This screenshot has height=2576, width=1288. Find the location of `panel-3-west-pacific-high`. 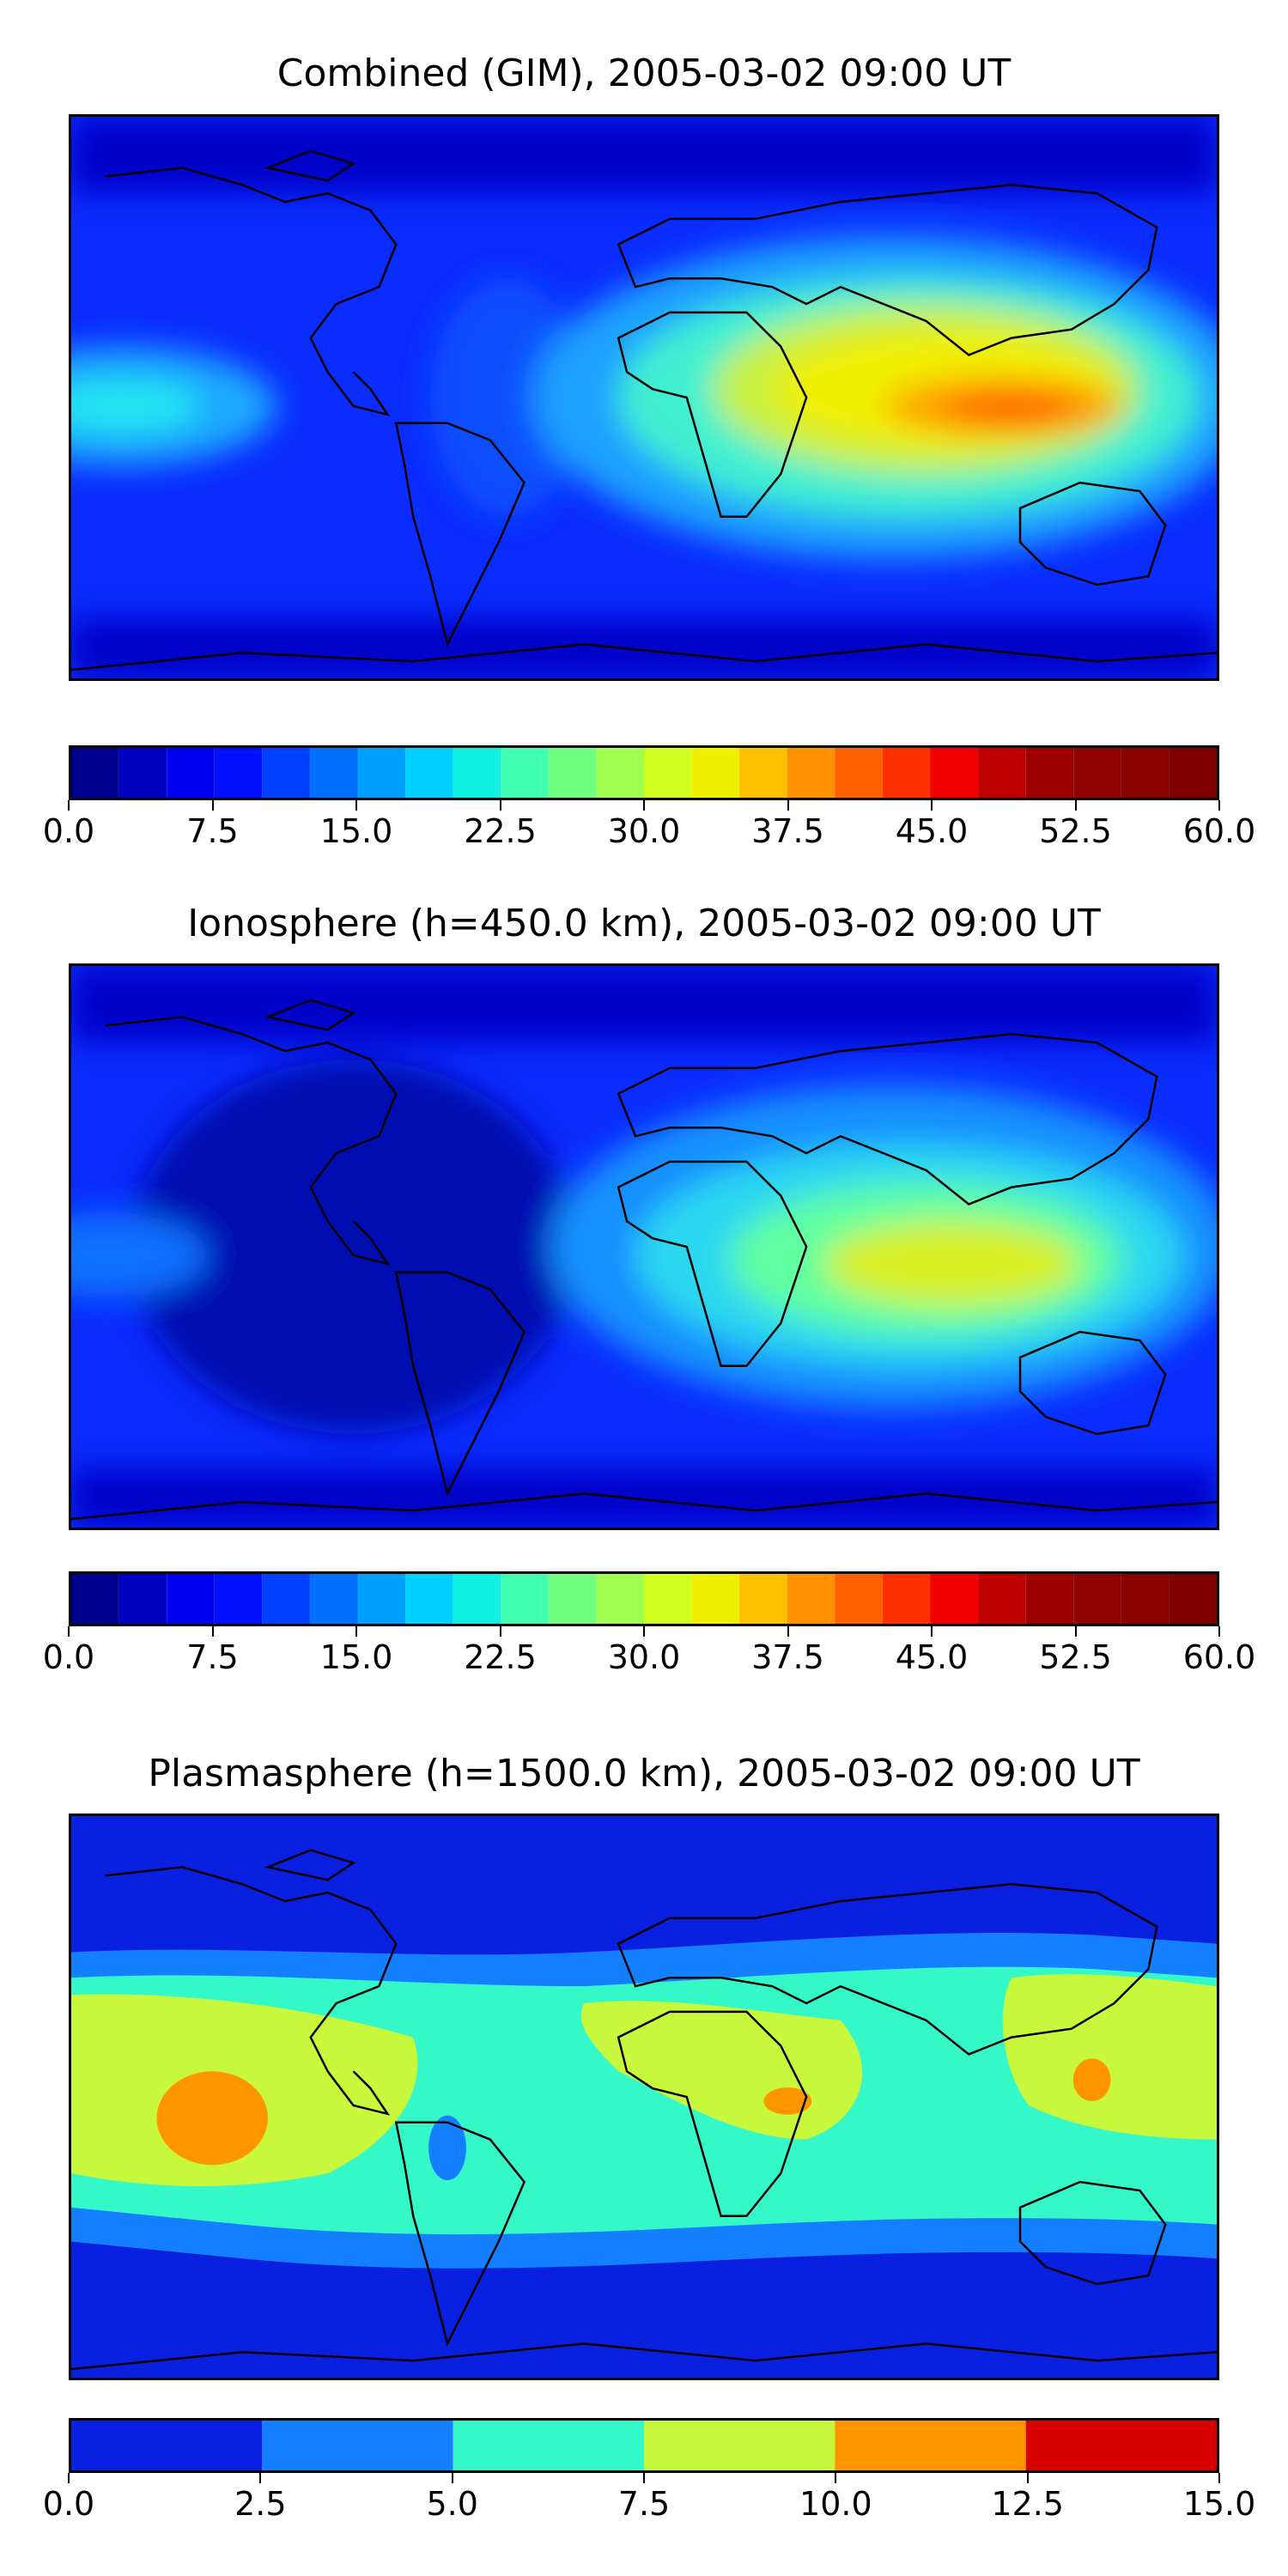

panel-3-west-pacific-high is located at coordinates (1109, 2057).